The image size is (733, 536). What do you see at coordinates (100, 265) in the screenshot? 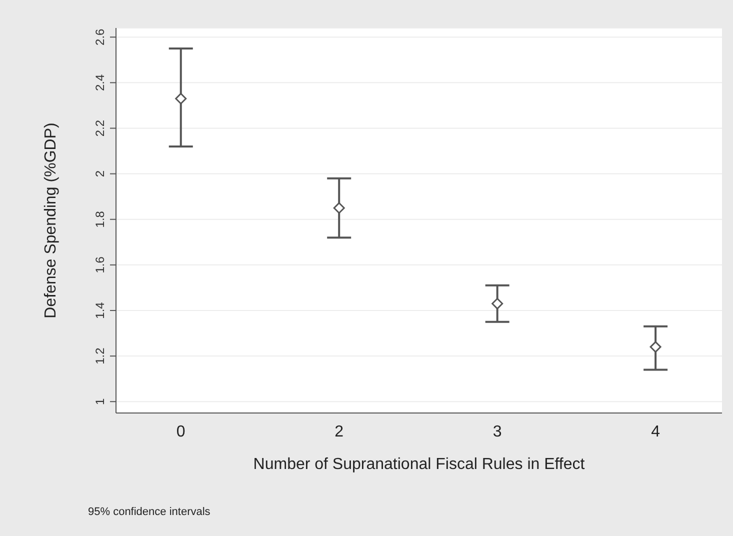
I see `y-tick-label: 1.6` at bounding box center [100, 265].